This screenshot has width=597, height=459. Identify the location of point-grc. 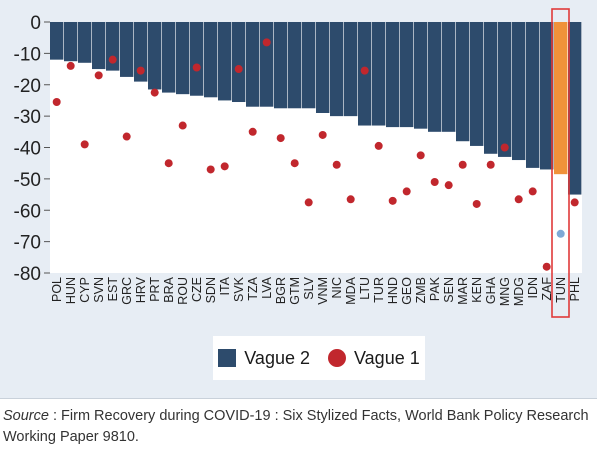
(126, 136).